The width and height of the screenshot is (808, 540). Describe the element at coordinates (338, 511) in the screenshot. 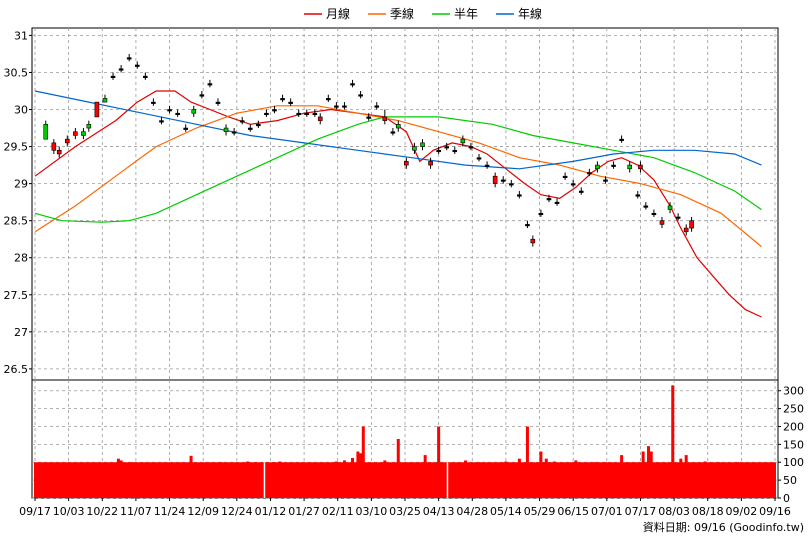

I see `x-tick-label: 02/11` at that location.